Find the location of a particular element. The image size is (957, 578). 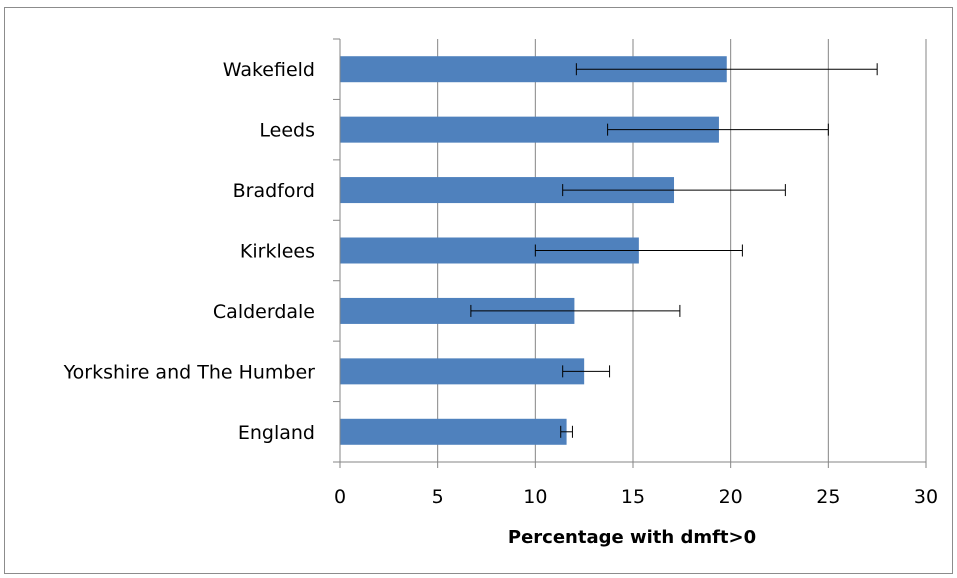

category-label: Bradford is located at coordinates (274, 191).